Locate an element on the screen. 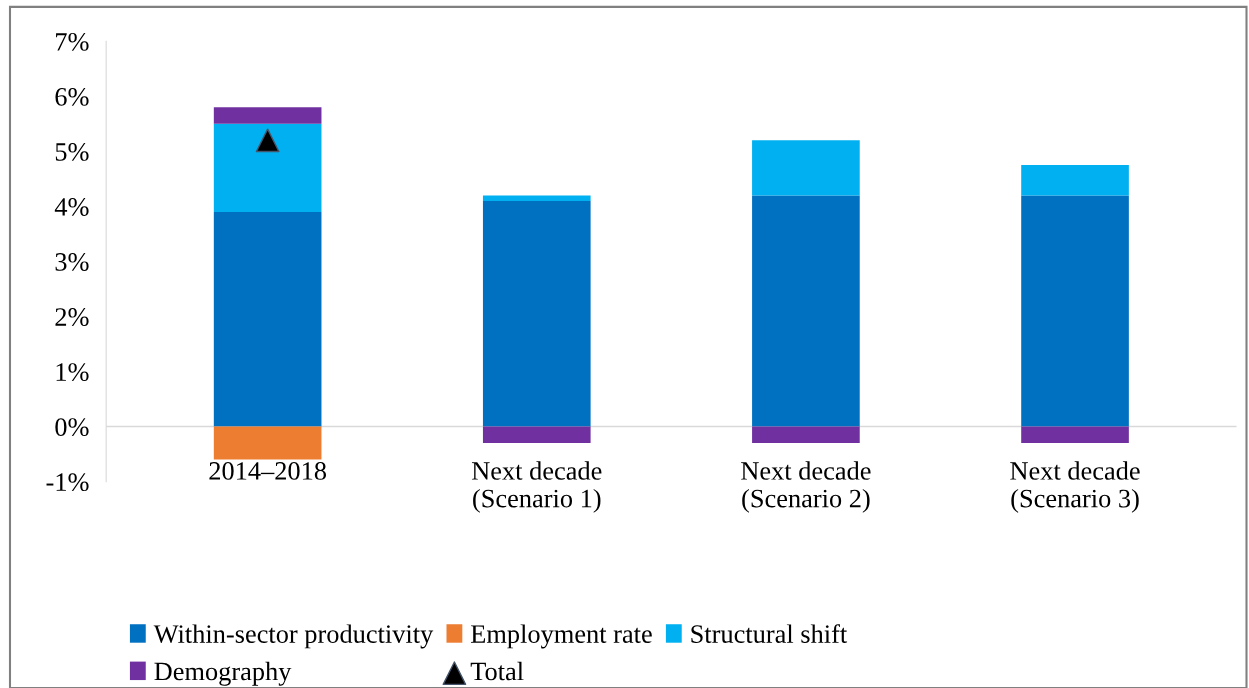  y-tick-label: 5% is located at coordinates (72, 151).